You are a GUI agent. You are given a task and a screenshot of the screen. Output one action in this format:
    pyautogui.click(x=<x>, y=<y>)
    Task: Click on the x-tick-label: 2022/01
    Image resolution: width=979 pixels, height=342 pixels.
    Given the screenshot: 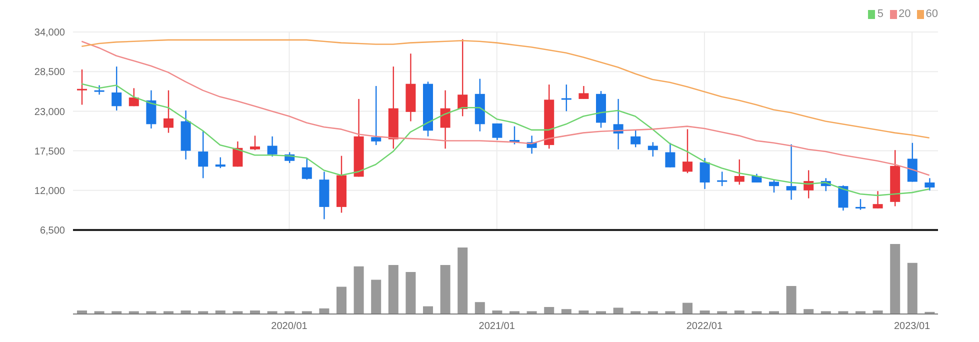 What is the action you would take?
    pyautogui.click(x=704, y=326)
    